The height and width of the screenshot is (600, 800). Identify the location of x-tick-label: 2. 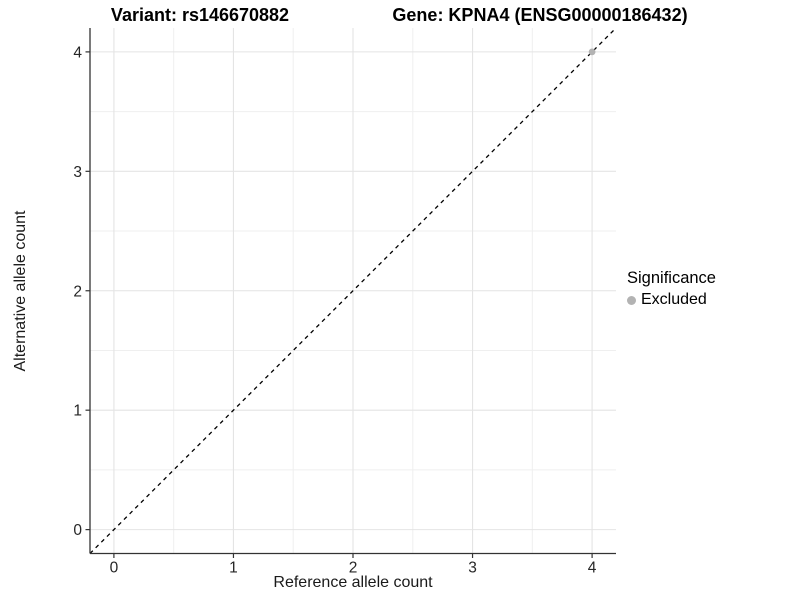
(353, 568).